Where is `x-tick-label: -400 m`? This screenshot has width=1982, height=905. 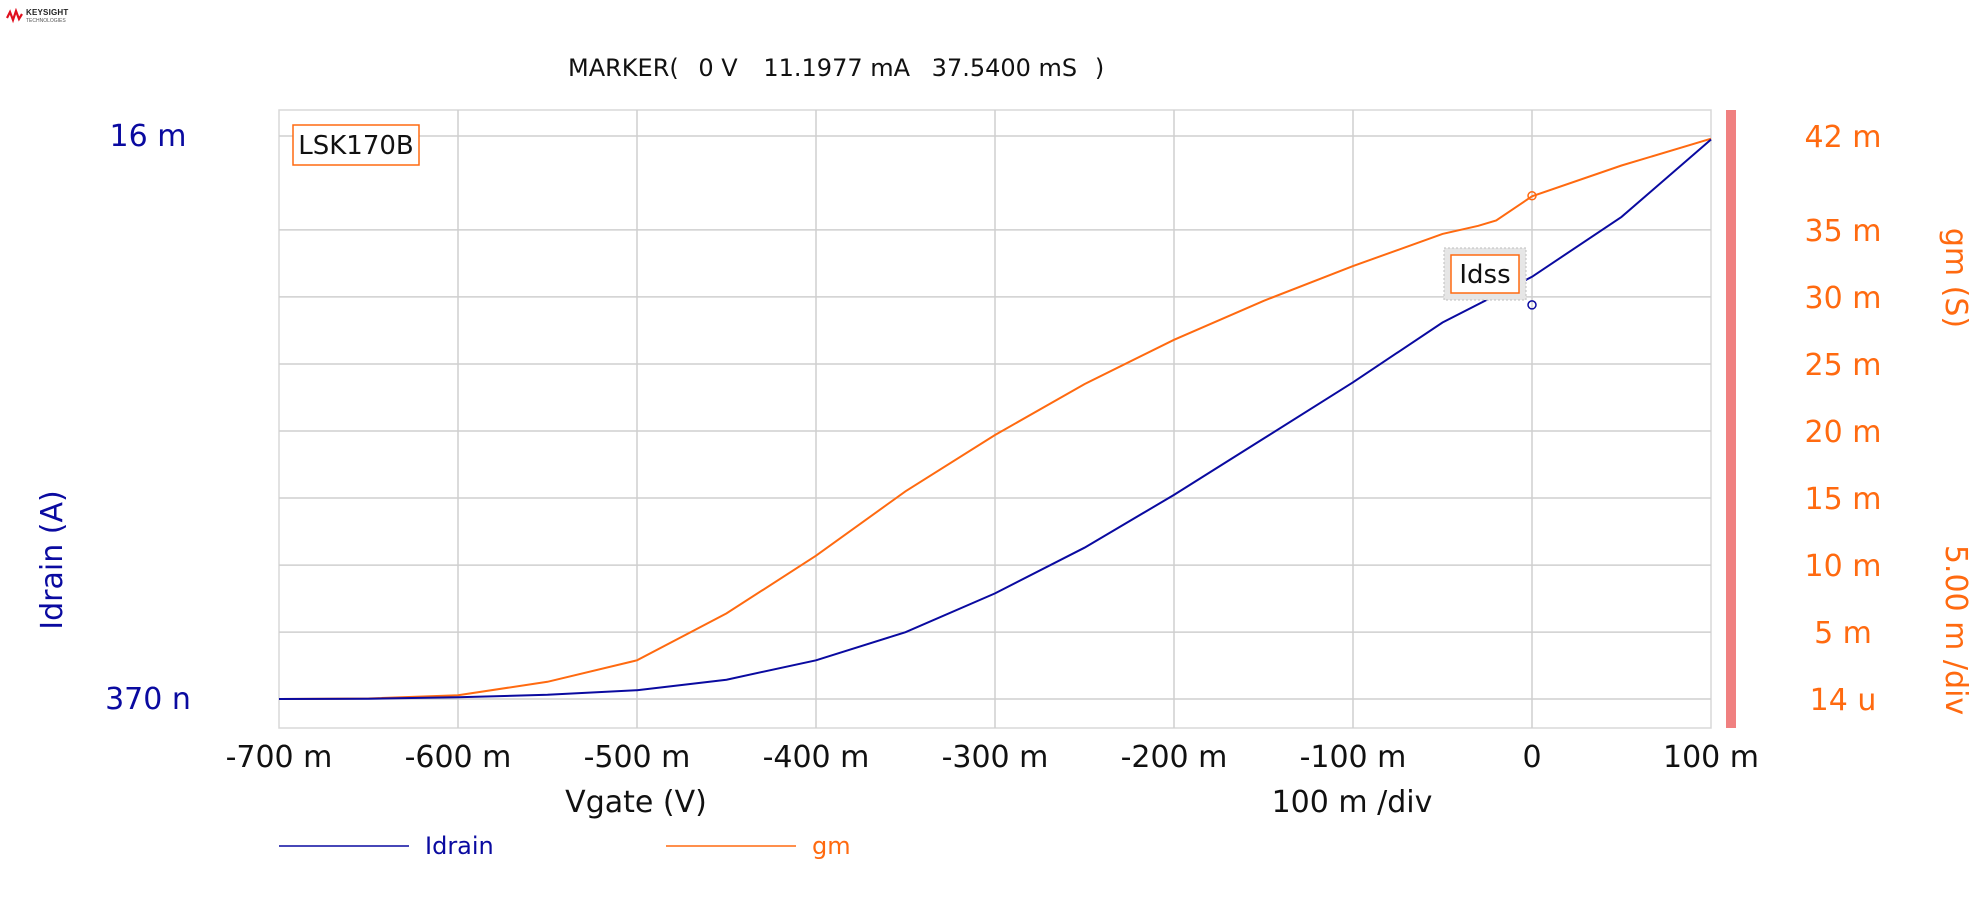
x-tick-label: -400 m is located at coordinates (816, 757).